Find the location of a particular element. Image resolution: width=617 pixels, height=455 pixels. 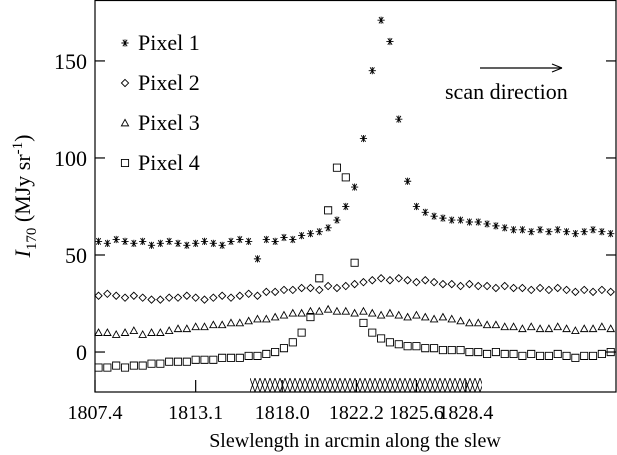

legend-marker is located at coordinates (125, 83).